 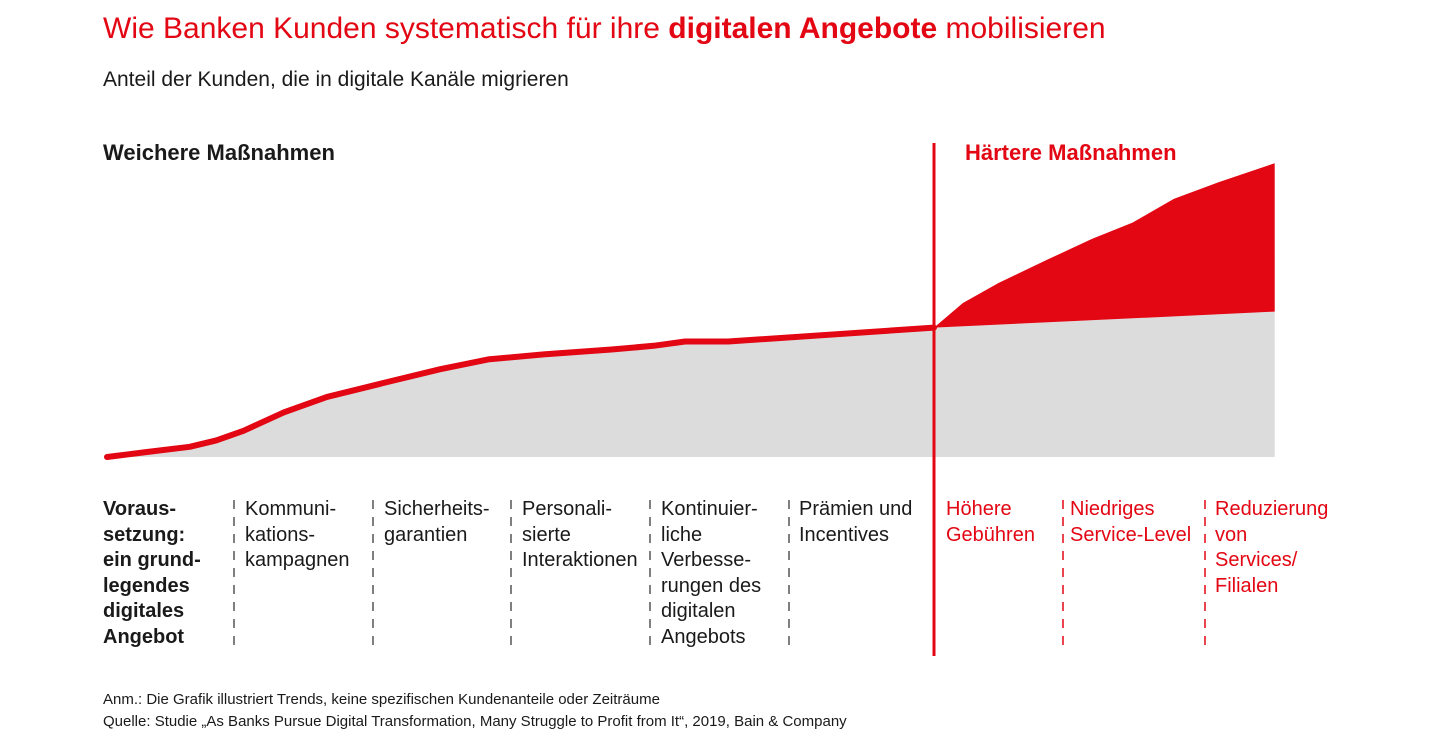 What do you see at coordinates (1104, 245) in the screenshot?
I see `hard-measures-red-area` at bounding box center [1104, 245].